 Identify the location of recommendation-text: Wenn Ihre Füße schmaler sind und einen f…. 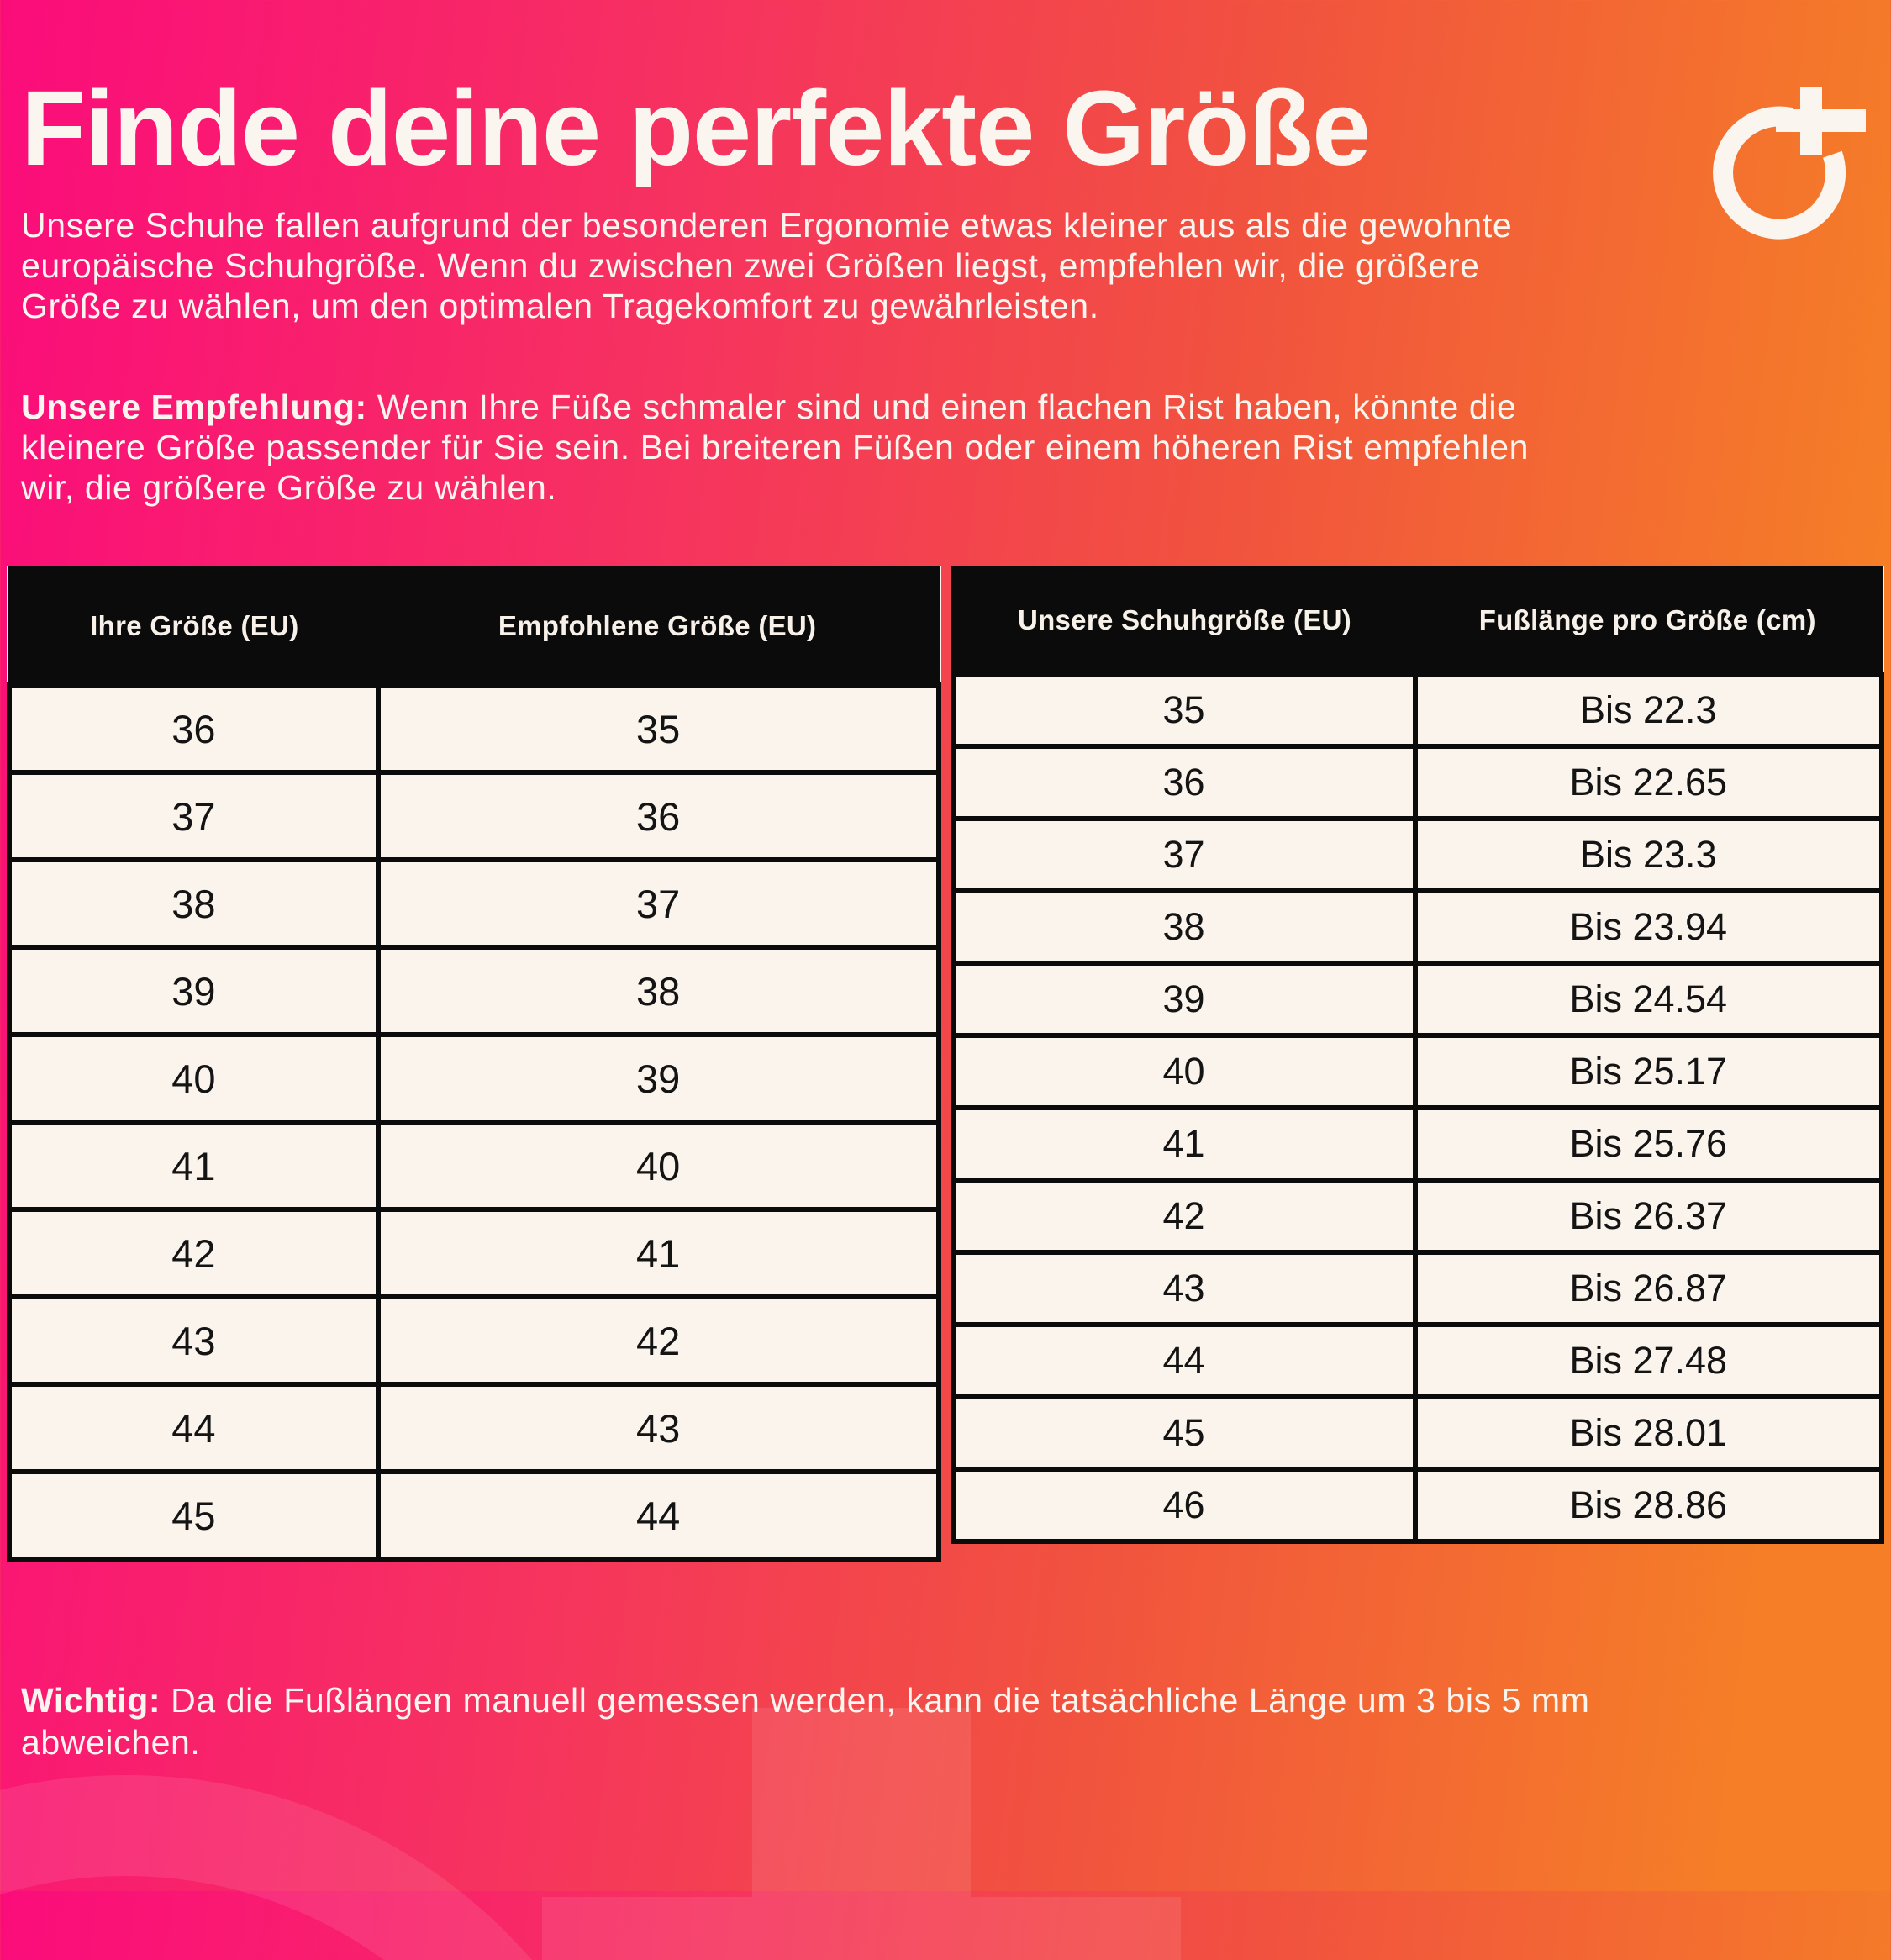
(941, 407).